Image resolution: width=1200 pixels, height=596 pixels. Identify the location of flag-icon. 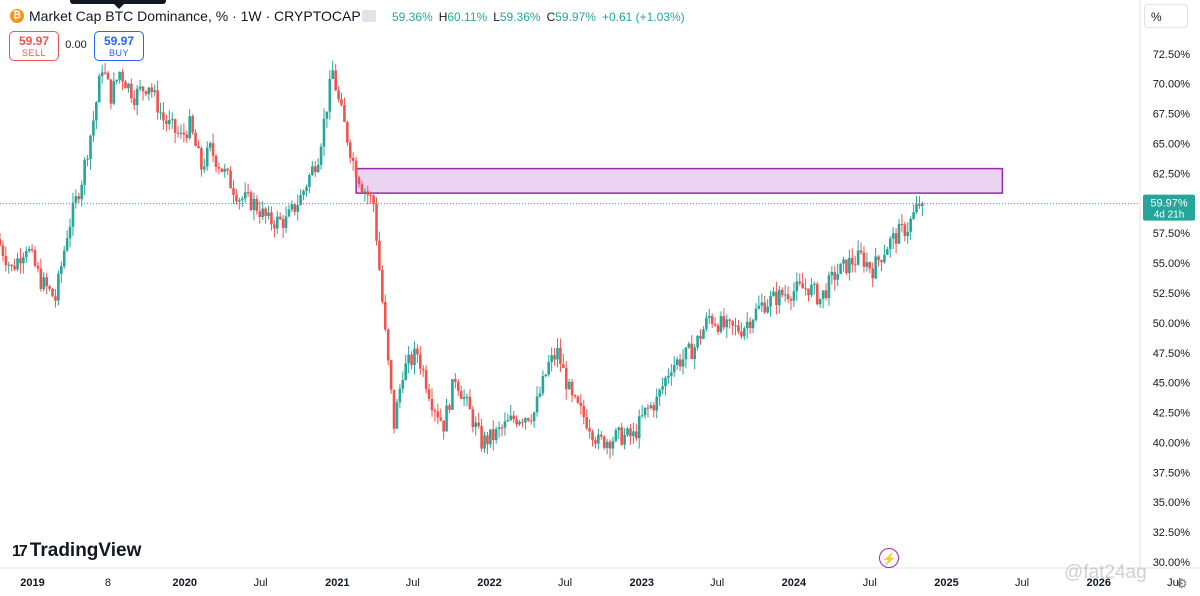
(369, 16).